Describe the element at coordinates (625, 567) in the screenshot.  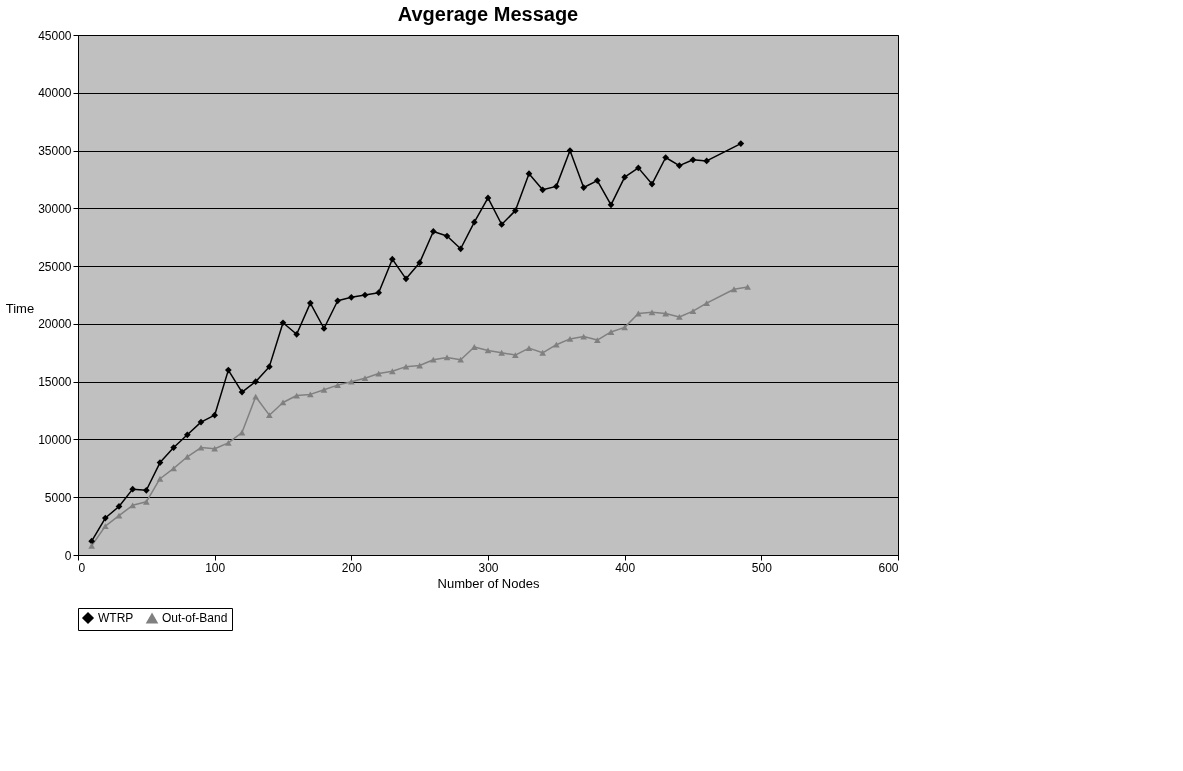
I see `x-tick-label: 400` at that location.